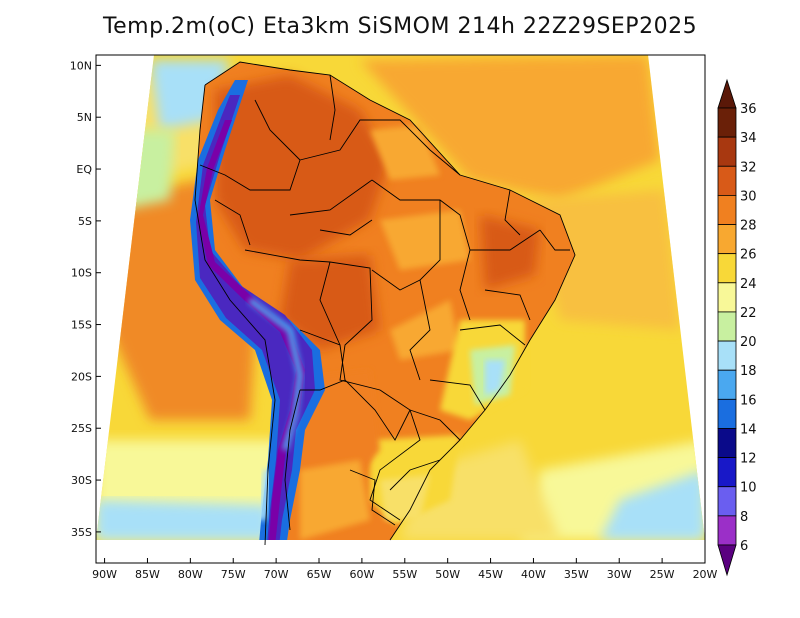 This screenshot has height=618, width=800. I want to click on colorbar-label: 26, so click(748, 255).